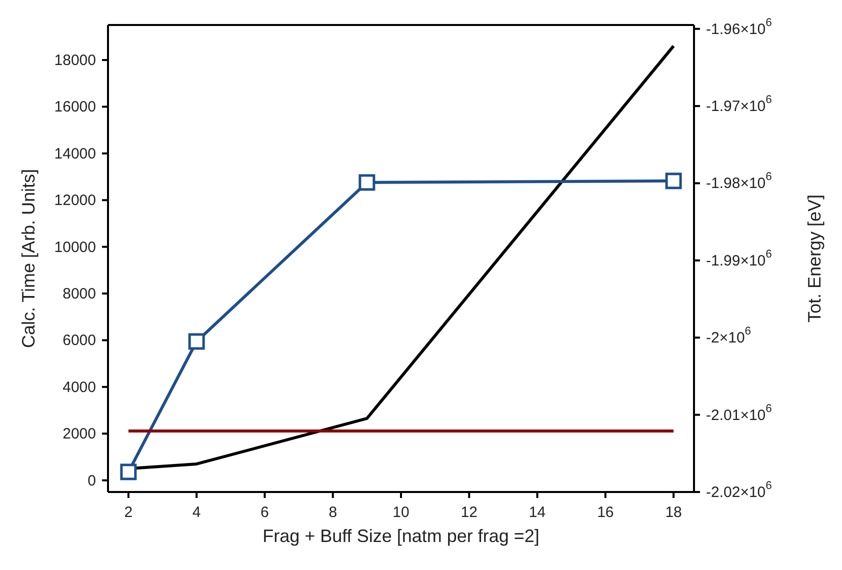 The height and width of the screenshot is (570, 842). I want to click on y-tick-label: 14000, so click(75, 153).